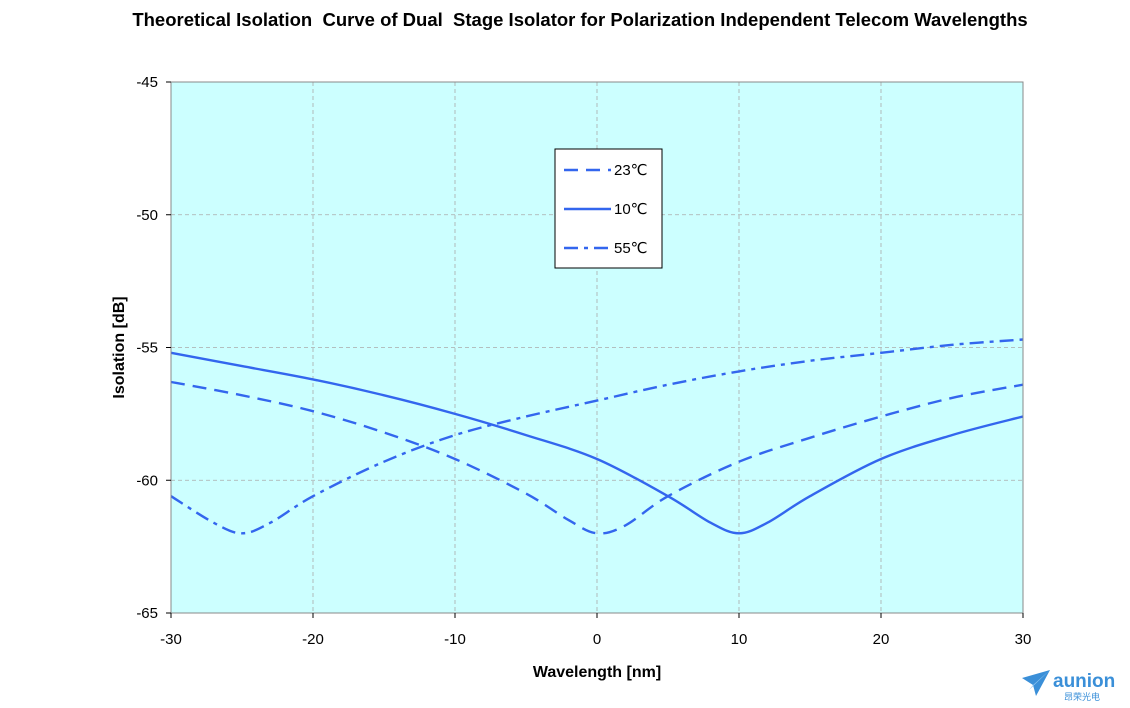 The image size is (1130, 708). I want to click on legend-label: 10℃, so click(631, 209).